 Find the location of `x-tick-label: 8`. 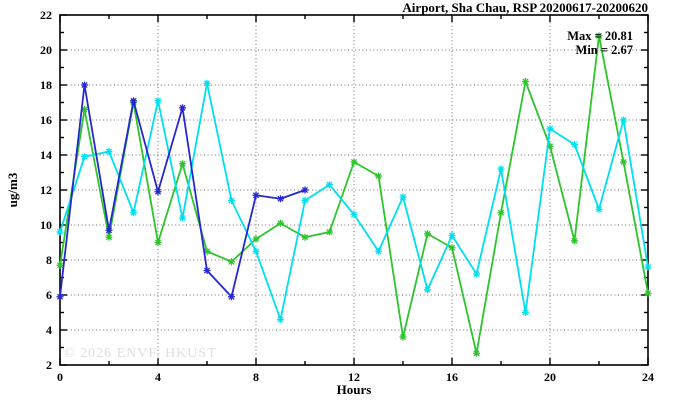

x-tick-label: 8 is located at coordinates (256, 377).